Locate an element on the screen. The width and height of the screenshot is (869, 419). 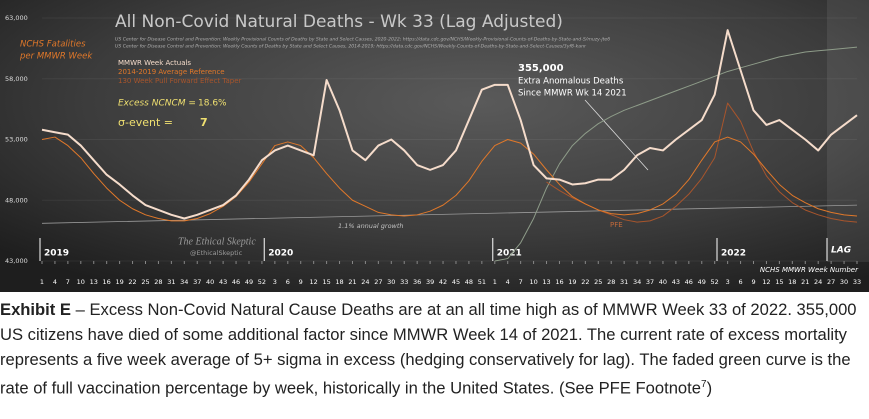
x-tick-label: 39 is located at coordinates (430, 282).